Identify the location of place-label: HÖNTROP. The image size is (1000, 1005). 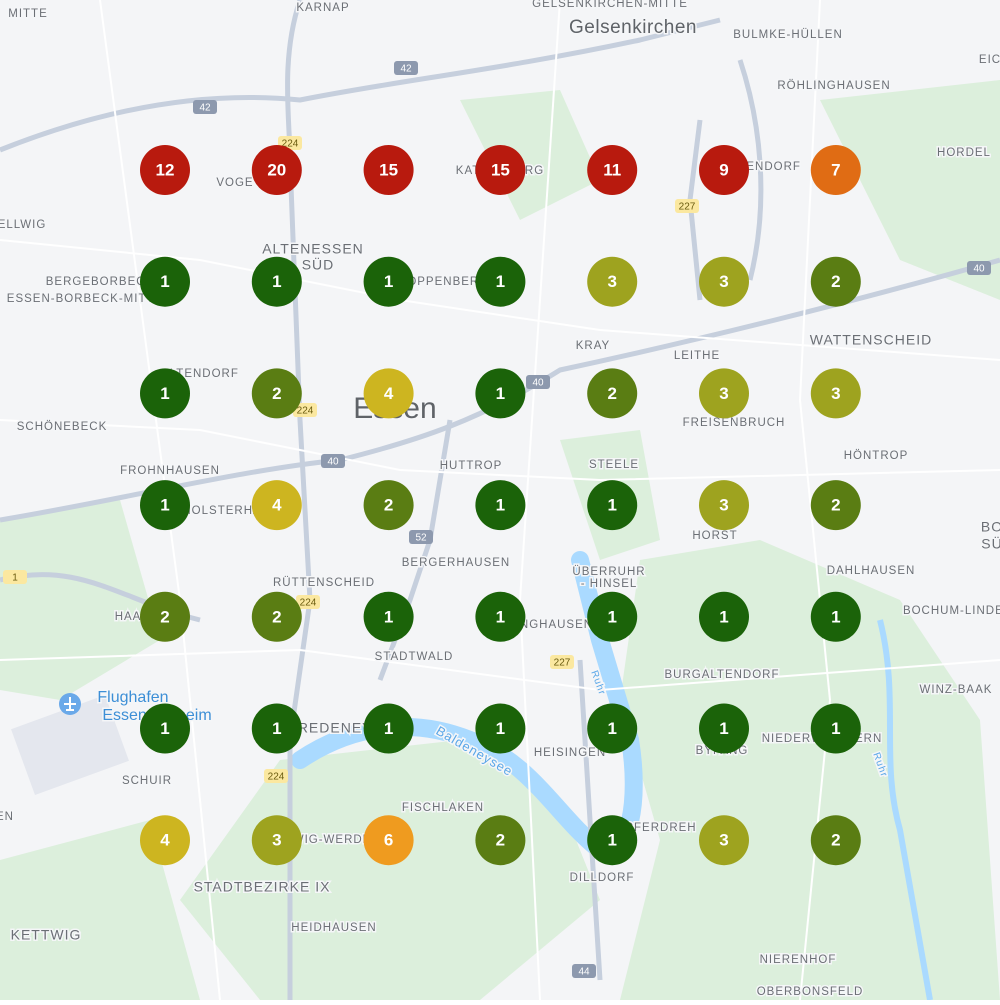
(876, 456).